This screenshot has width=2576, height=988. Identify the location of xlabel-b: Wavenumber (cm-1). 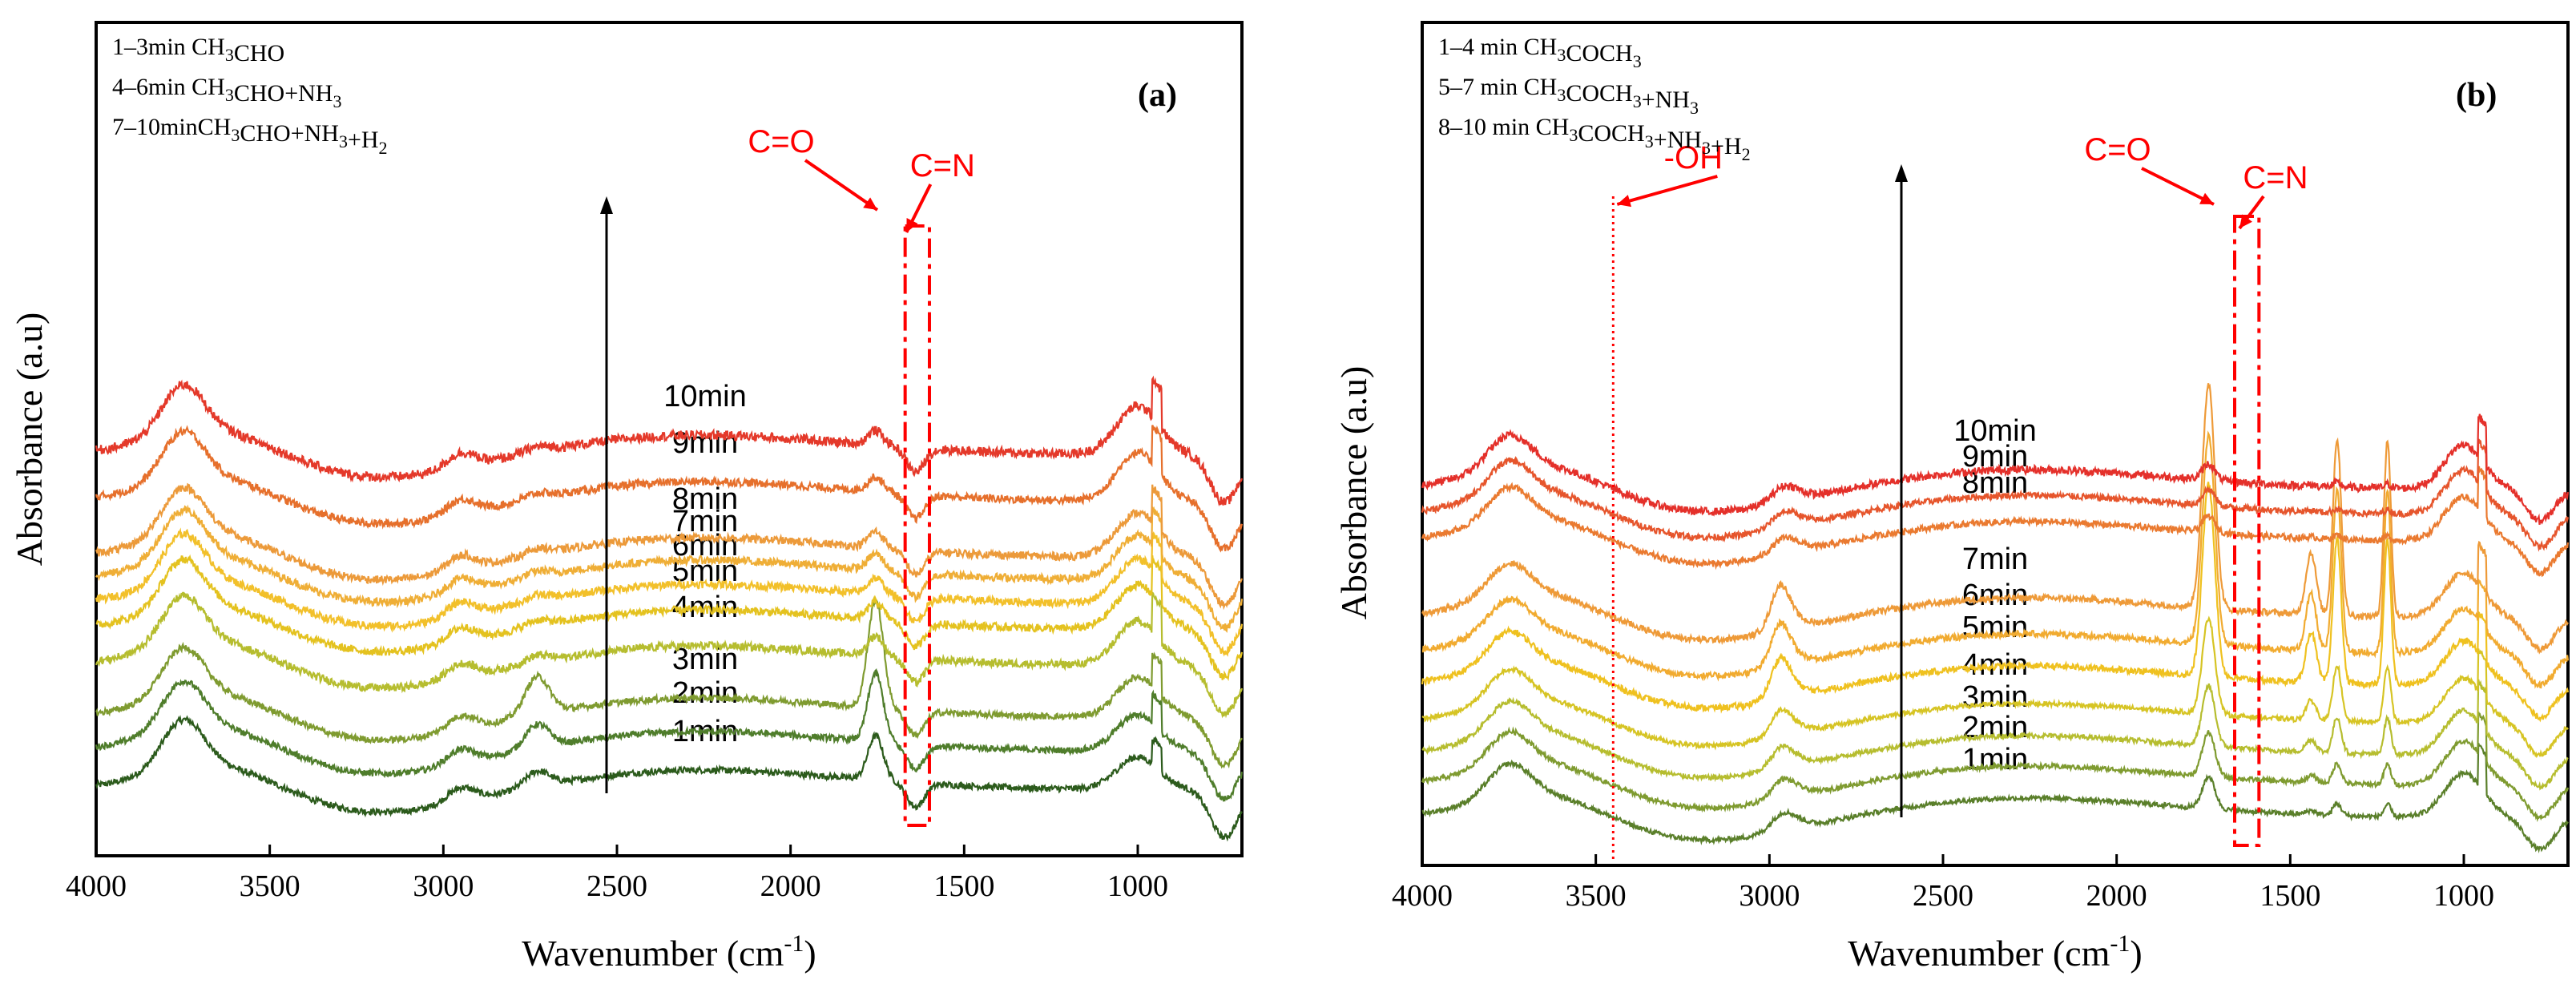
(1995, 952).